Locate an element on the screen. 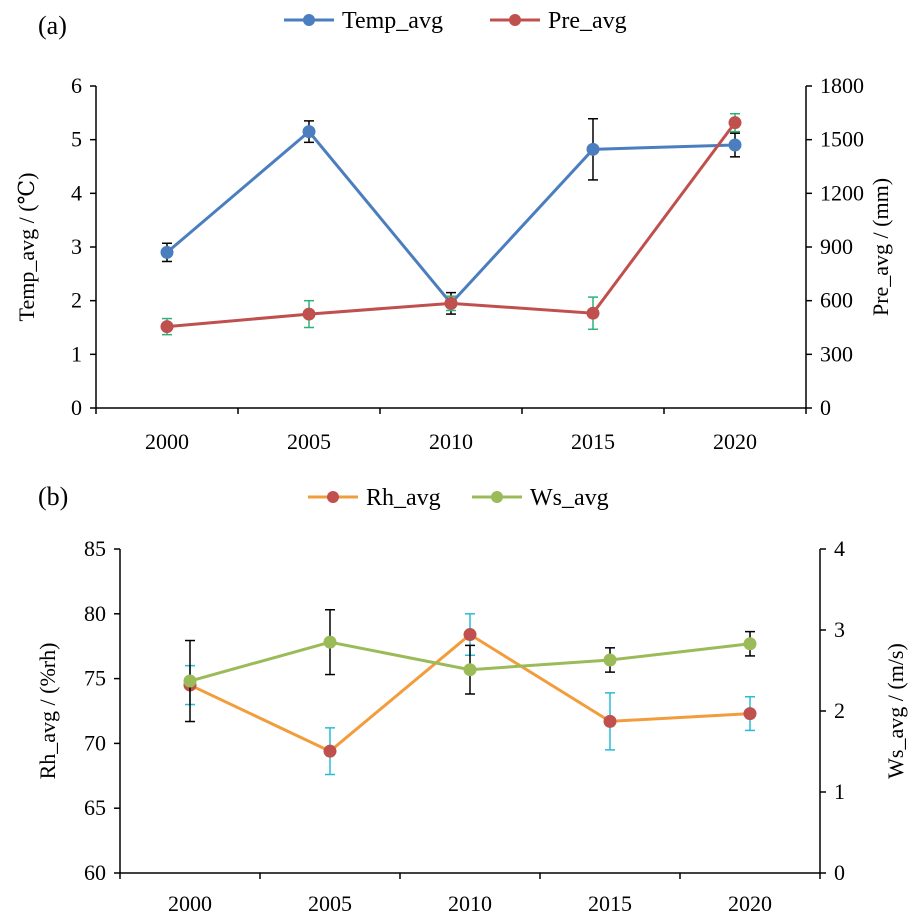 Image resolution: width=917 pixels, height=920 pixels. y-right-tick-label: 3 is located at coordinates (839, 629).